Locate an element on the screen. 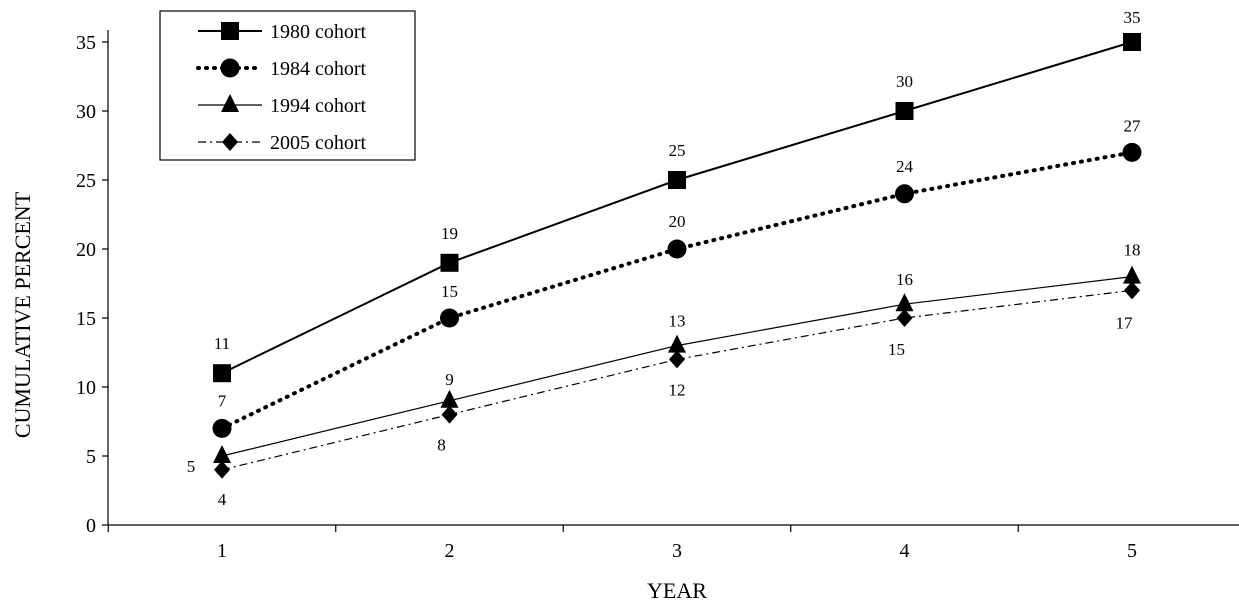  y-tick-label: 35 is located at coordinates (86, 43).